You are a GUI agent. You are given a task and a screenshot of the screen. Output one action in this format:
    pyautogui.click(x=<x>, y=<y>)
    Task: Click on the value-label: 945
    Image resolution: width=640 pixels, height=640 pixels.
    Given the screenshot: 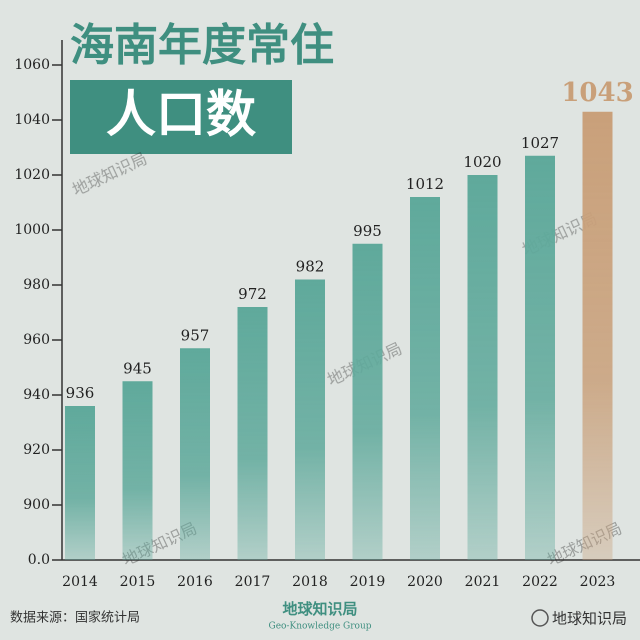 What is the action you would take?
    pyautogui.click(x=137, y=368)
    